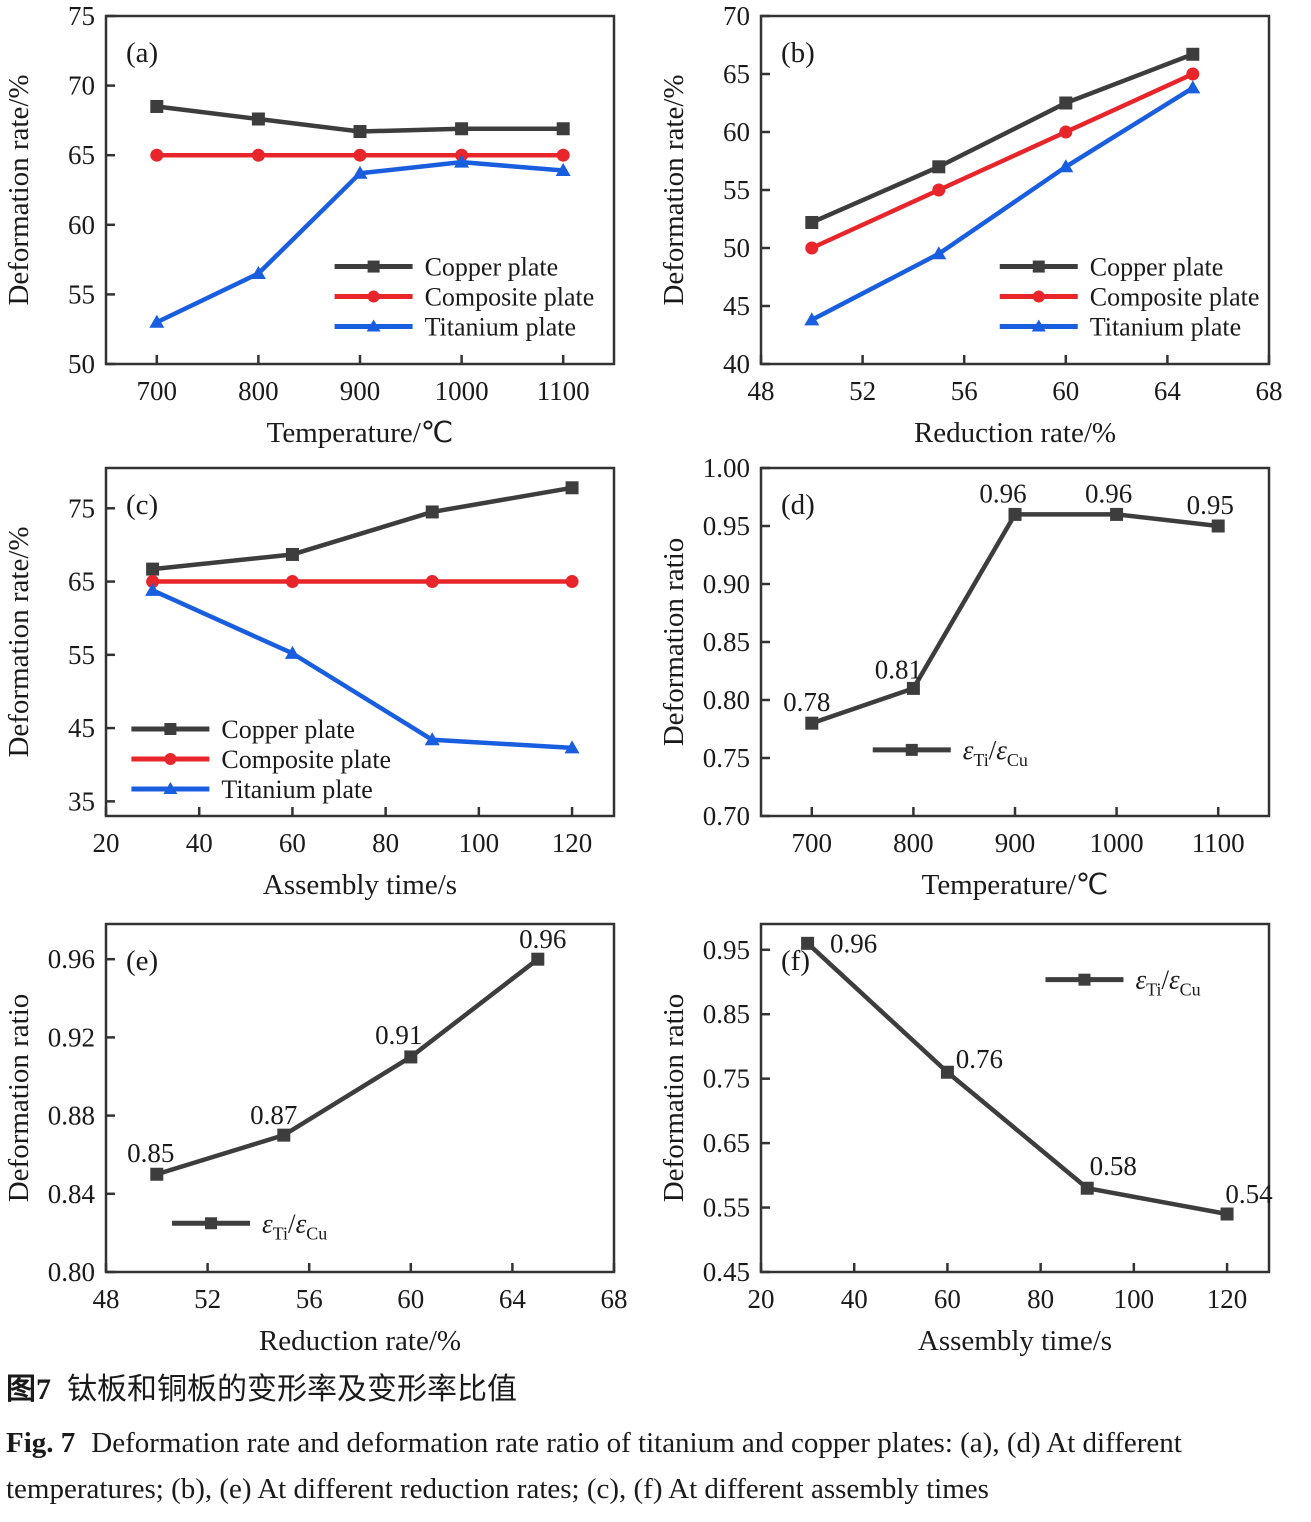 The height and width of the screenshot is (1522, 1311). Describe the element at coordinates (81, 364) in the screenshot. I see `svg-text: 50` at that location.